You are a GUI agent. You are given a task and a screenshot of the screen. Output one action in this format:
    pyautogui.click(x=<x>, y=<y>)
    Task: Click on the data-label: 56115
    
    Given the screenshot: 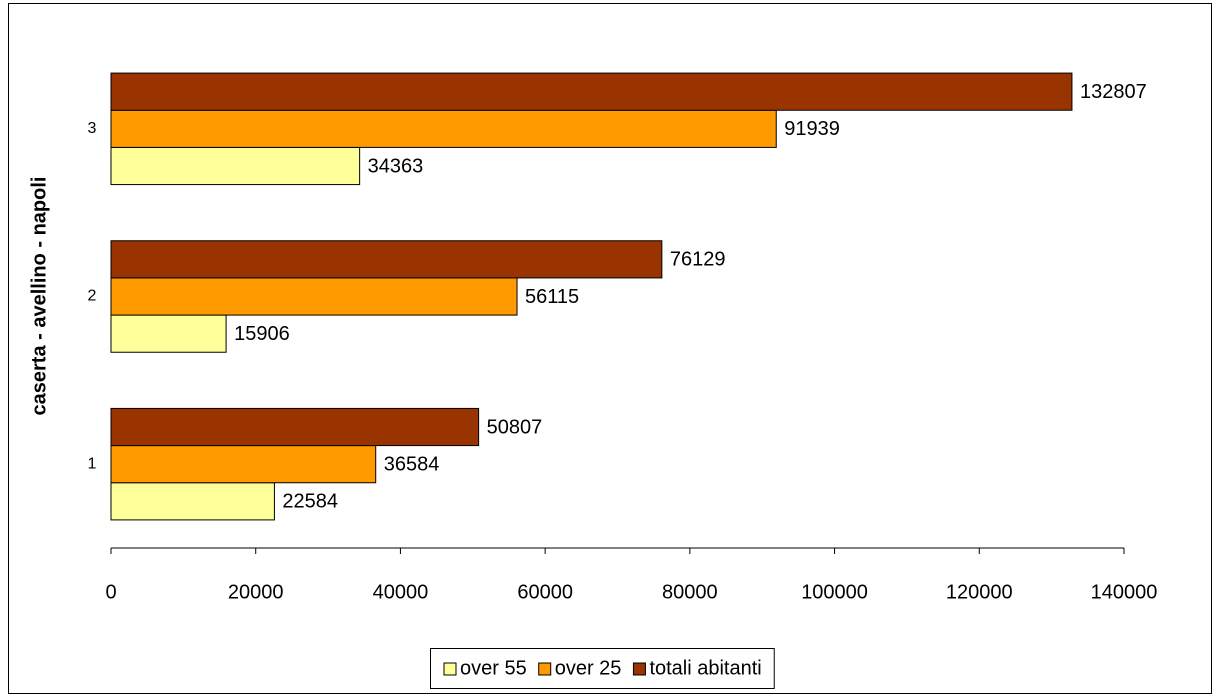 What is the action you would take?
    pyautogui.click(x=552, y=297)
    